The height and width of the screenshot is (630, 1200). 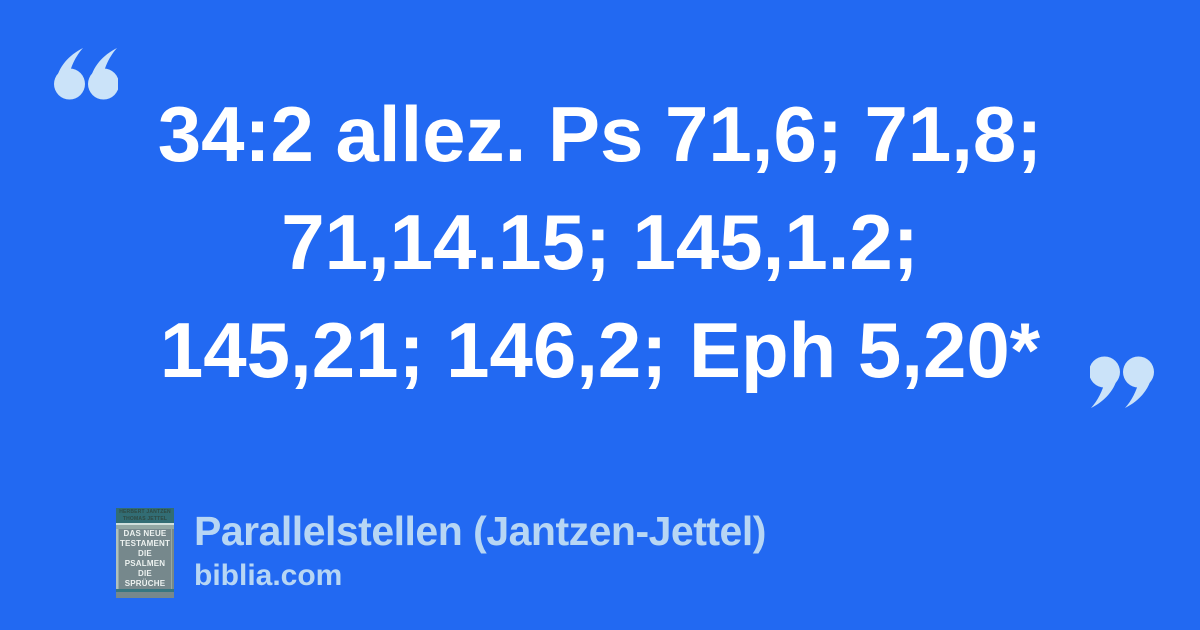 I want to click on book-cover-title-line: DIE SPRÜCHE, so click(x=145, y=578).